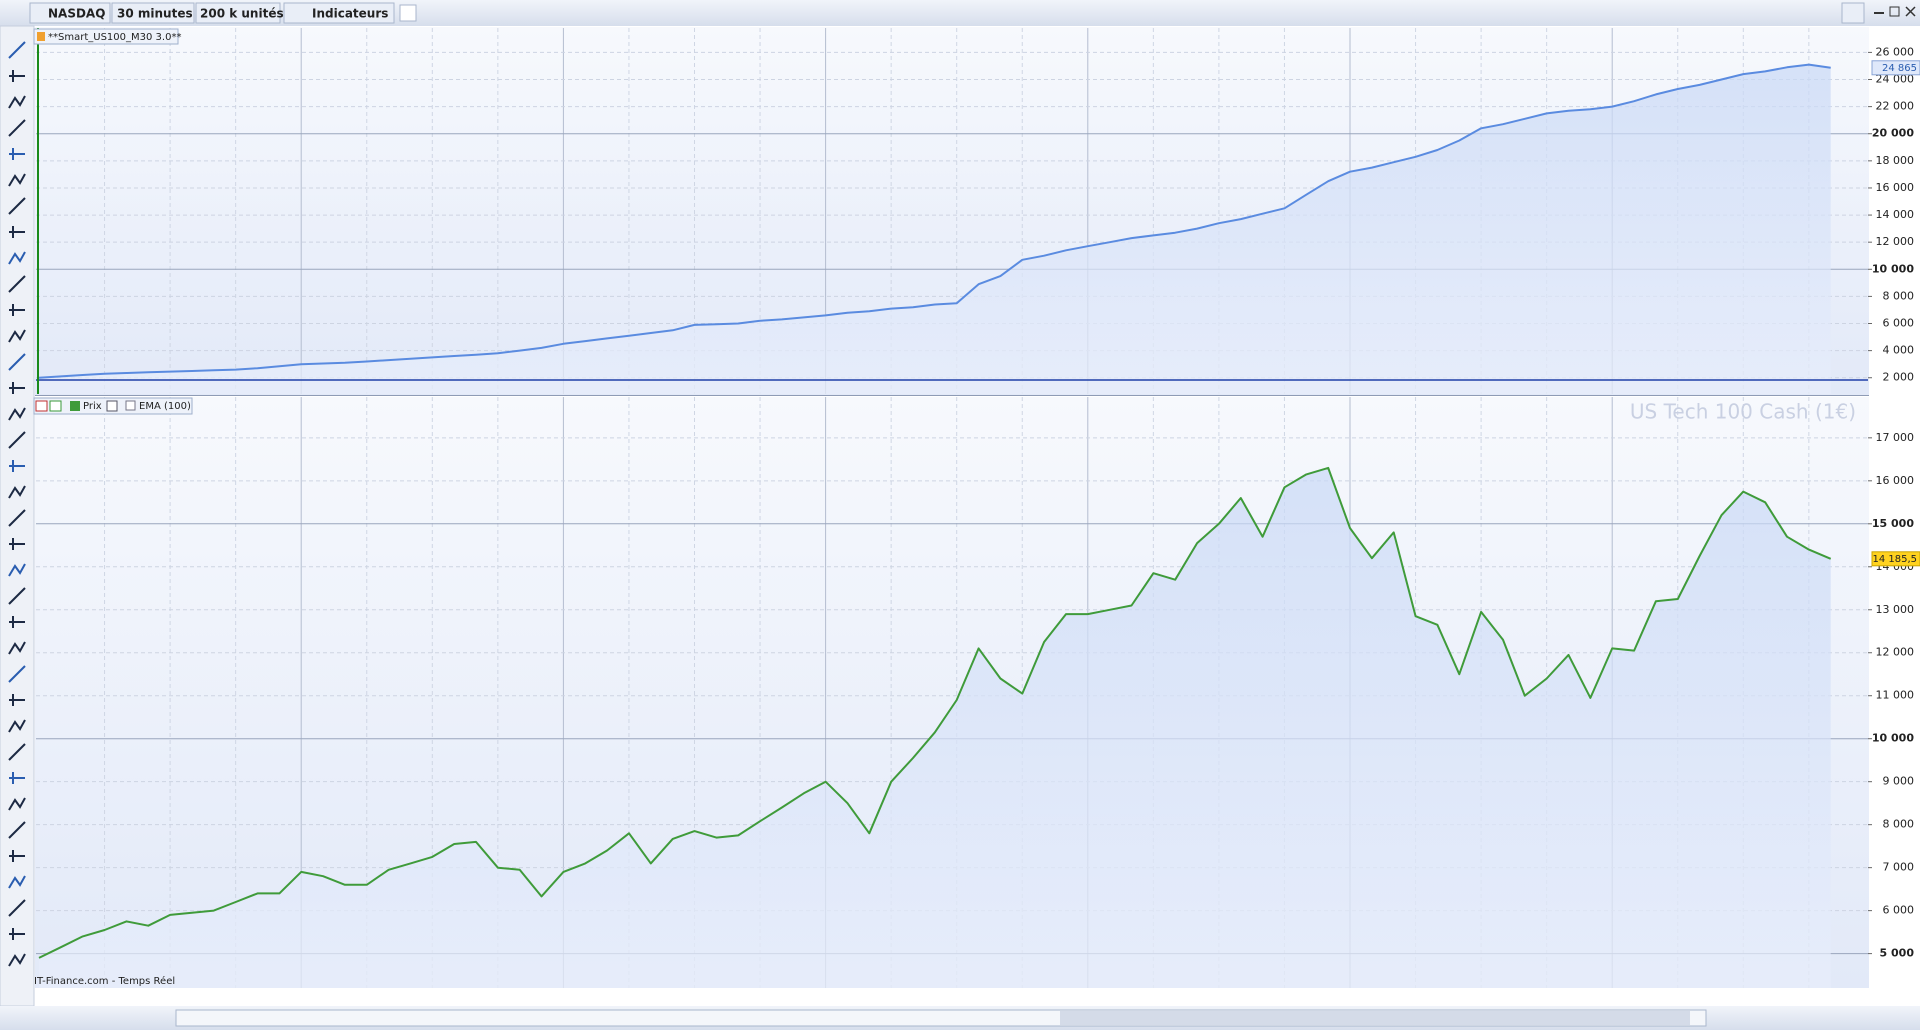  Describe the element at coordinates (92, 406) in the screenshot. I see `legend-price: Prix` at that location.